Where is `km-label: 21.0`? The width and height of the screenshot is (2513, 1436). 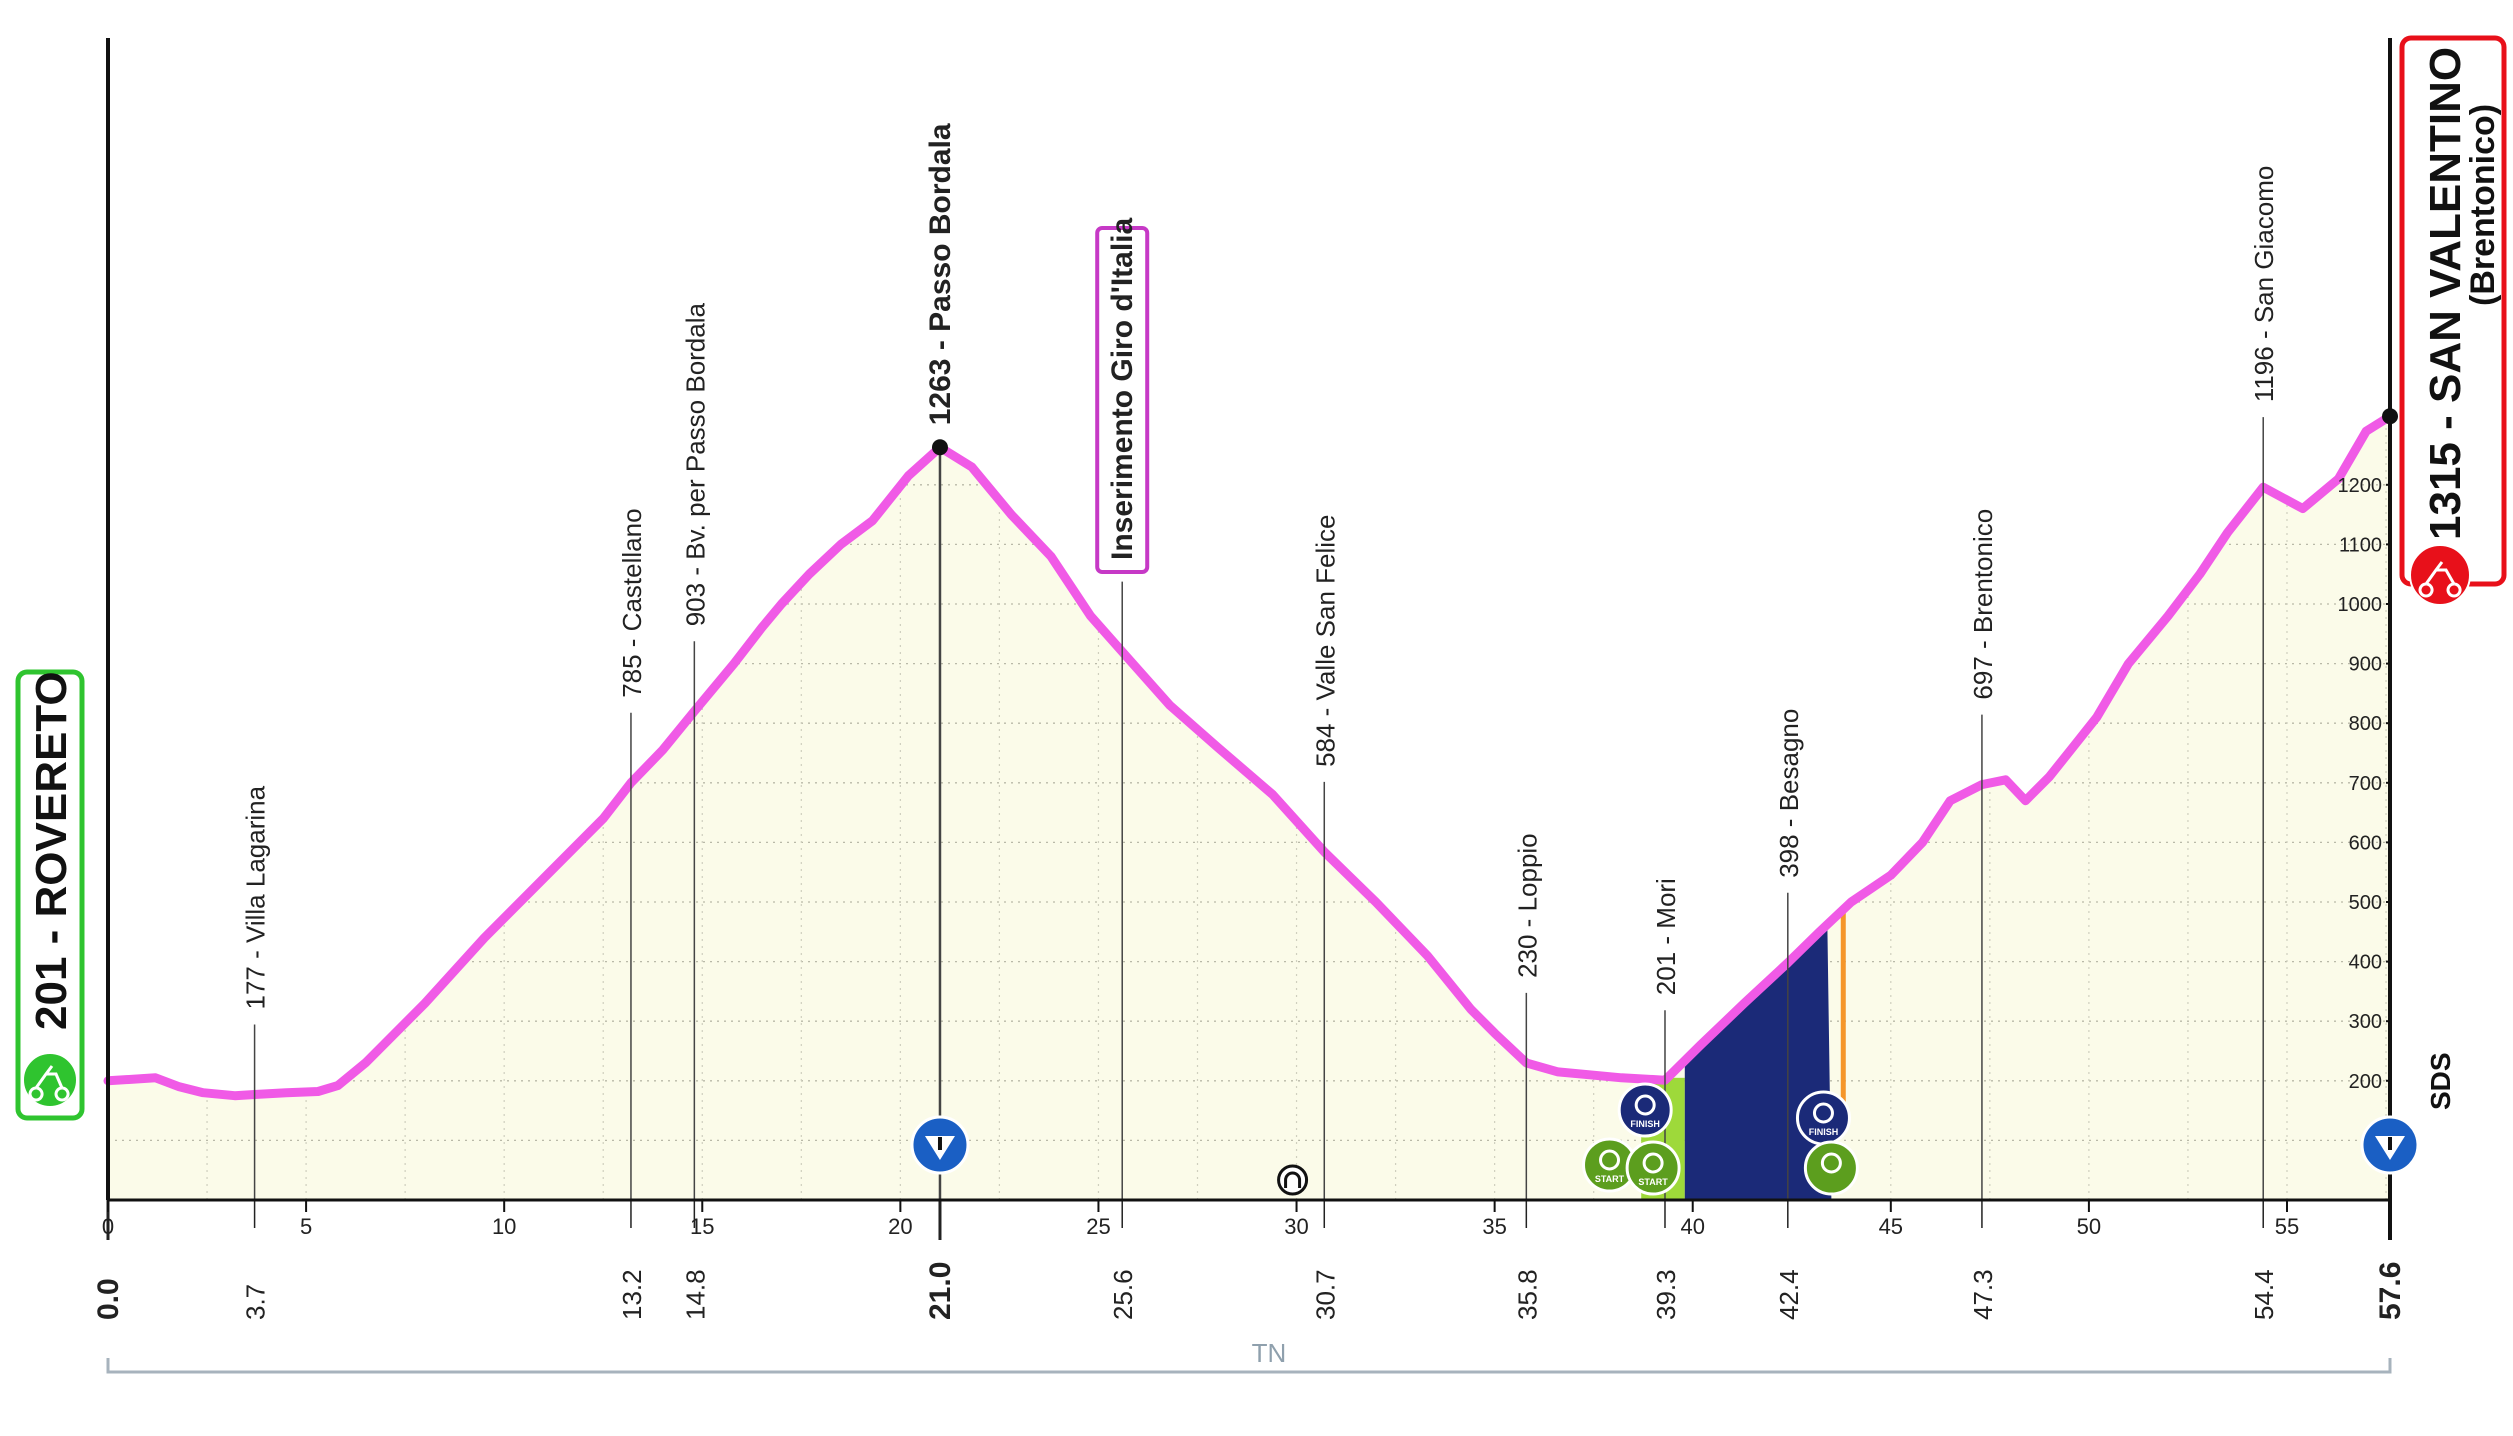 km-label: 21.0 is located at coordinates (940, 1291).